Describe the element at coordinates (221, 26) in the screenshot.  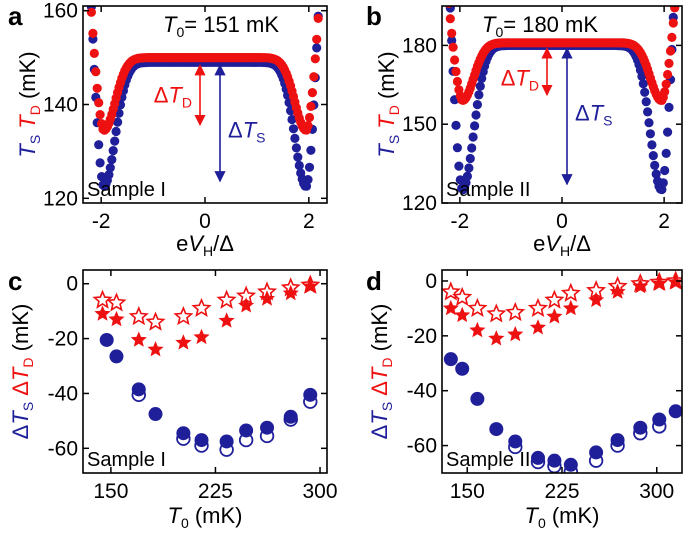
I see `panel-title: T0= 151 mK` at that location.